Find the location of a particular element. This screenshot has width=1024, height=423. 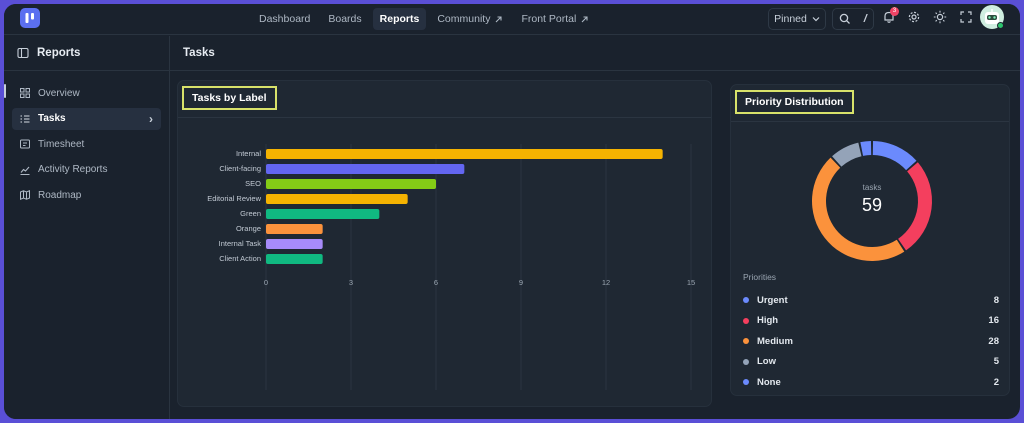

sidebar-item-overview: Overview is located at coordinates (86, 93).